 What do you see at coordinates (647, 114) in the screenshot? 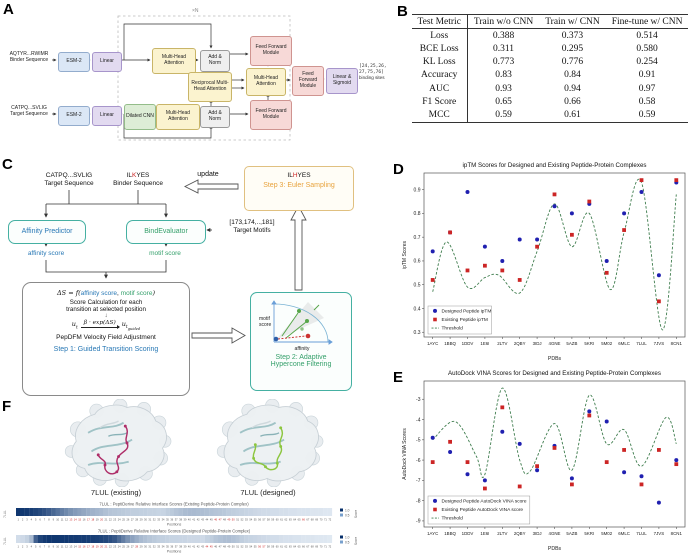
I see `table-cell: 0.59` at bounding box center [647, 114].